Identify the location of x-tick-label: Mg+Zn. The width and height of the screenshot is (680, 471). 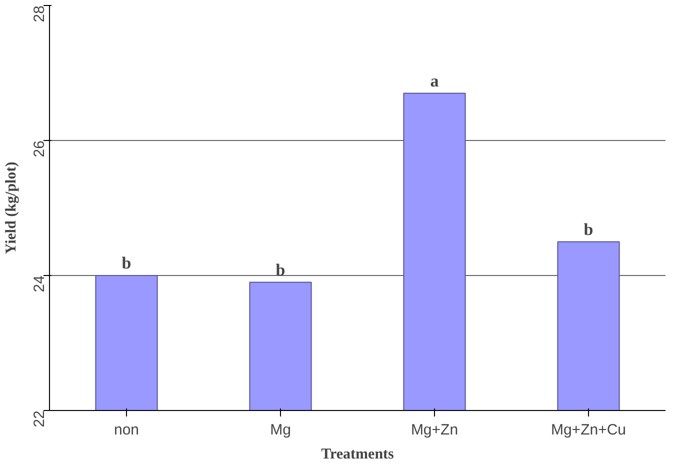
(434, 430).